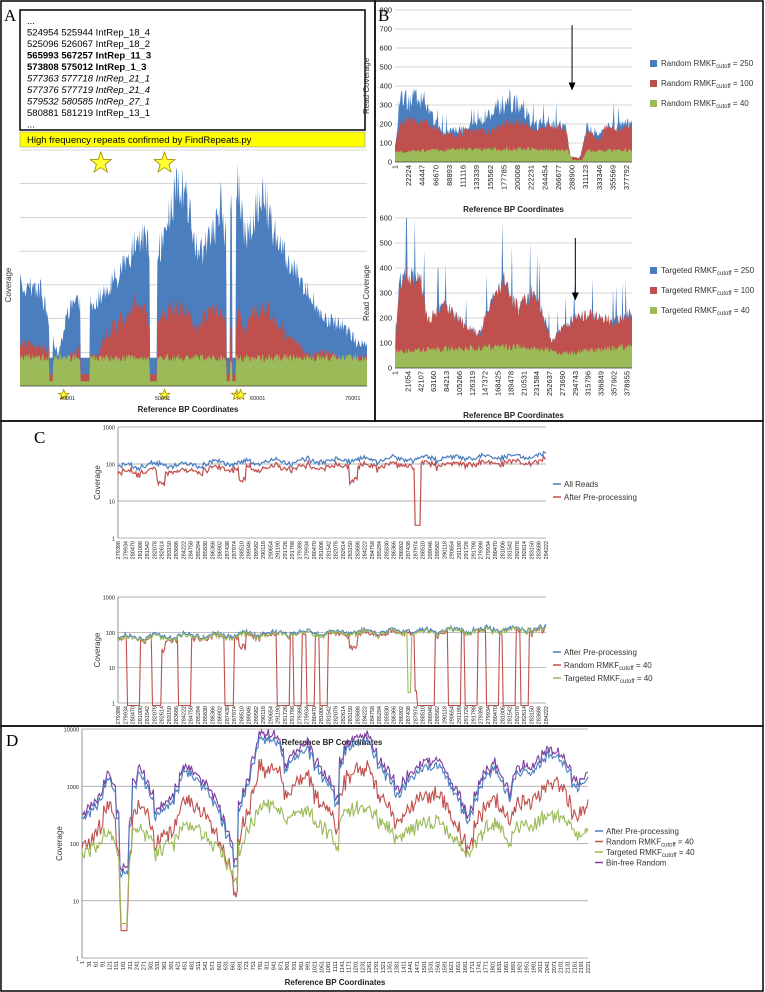 This screenshot has width=765, height=992. What do you see at coordinates (88, 90) in the screenshot?
I see `repeat-list-line: 577376 577719 IntRep_21_4` at bounding box center [88, 90].